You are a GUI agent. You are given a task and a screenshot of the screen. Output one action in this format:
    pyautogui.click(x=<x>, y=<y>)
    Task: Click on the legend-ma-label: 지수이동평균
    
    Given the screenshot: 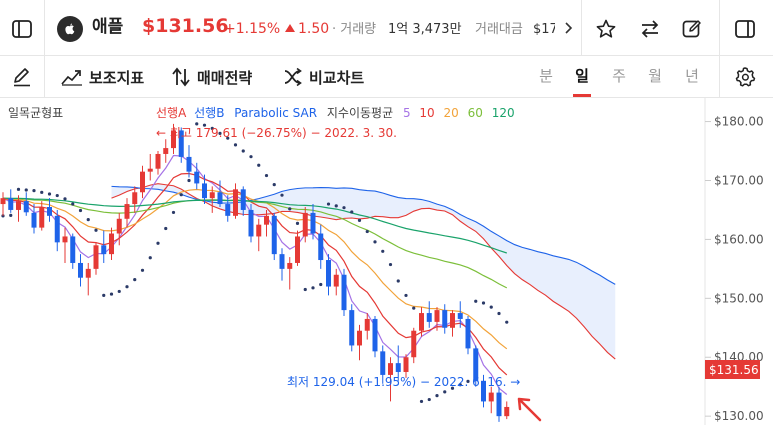 What is the action you would take?
    pyautogui.click(x=360, y=113)
    